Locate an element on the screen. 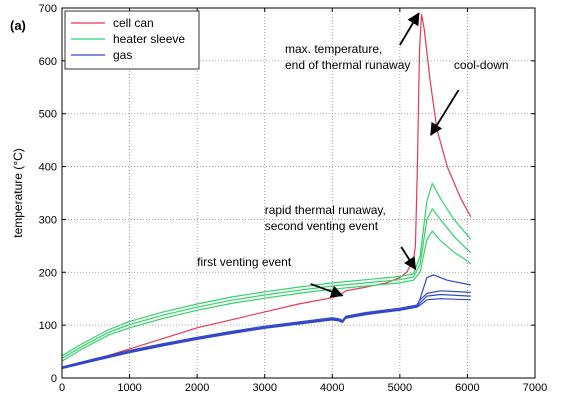 The width and height of the screenshot is (572, 402). y-tick-label: 200 is located at coordinates (48, 273).